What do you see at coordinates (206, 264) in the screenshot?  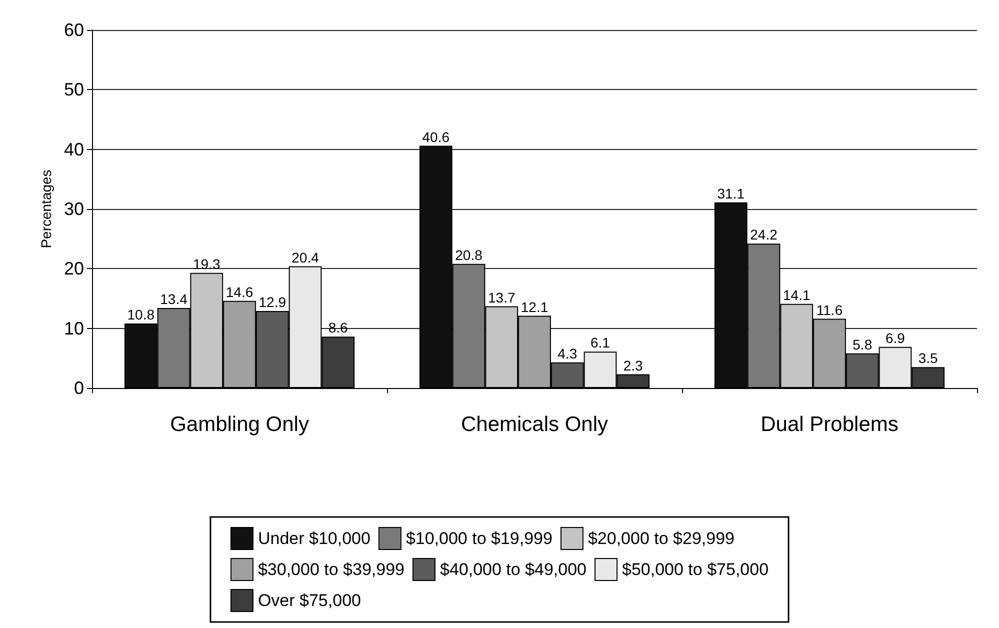 I see `data-label: 19.3` at bounding box center [206, 264].